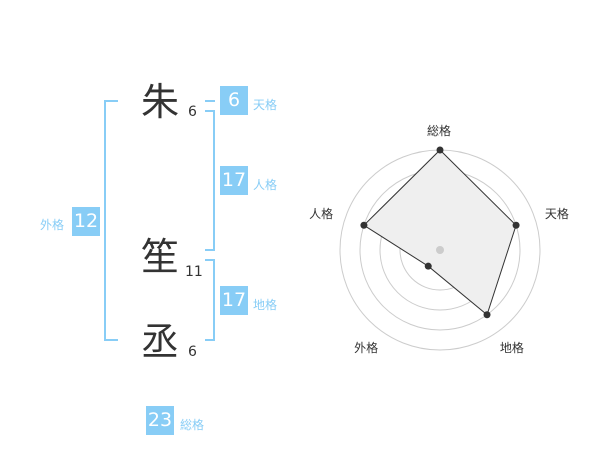  What do you see at coordinates (159, 257) in the screenshot?
I see `name-char-2: 笙` at bounding box center [159, 257].